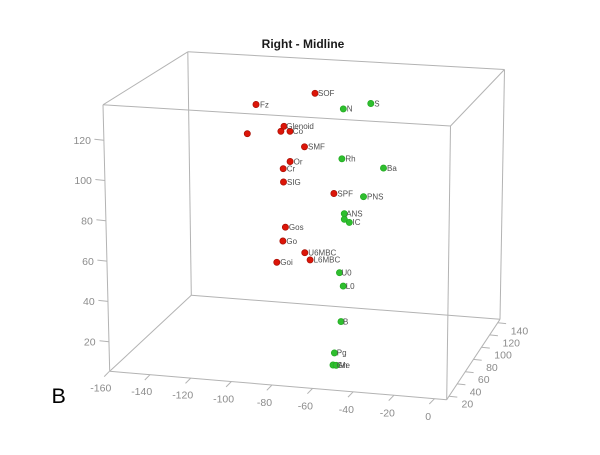 Image resolution: width=600 pixels, height=455 pixels. I want to click on svg-text: SPF, so click(345, 193).